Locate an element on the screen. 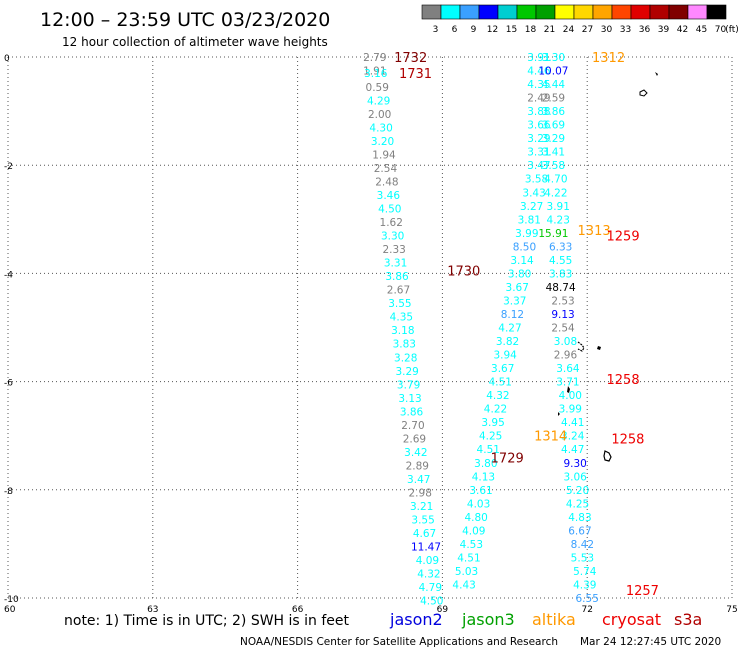 The image size is (740, 654). swh-value-s3a: 4.30 is located at coordinates (380, 128).